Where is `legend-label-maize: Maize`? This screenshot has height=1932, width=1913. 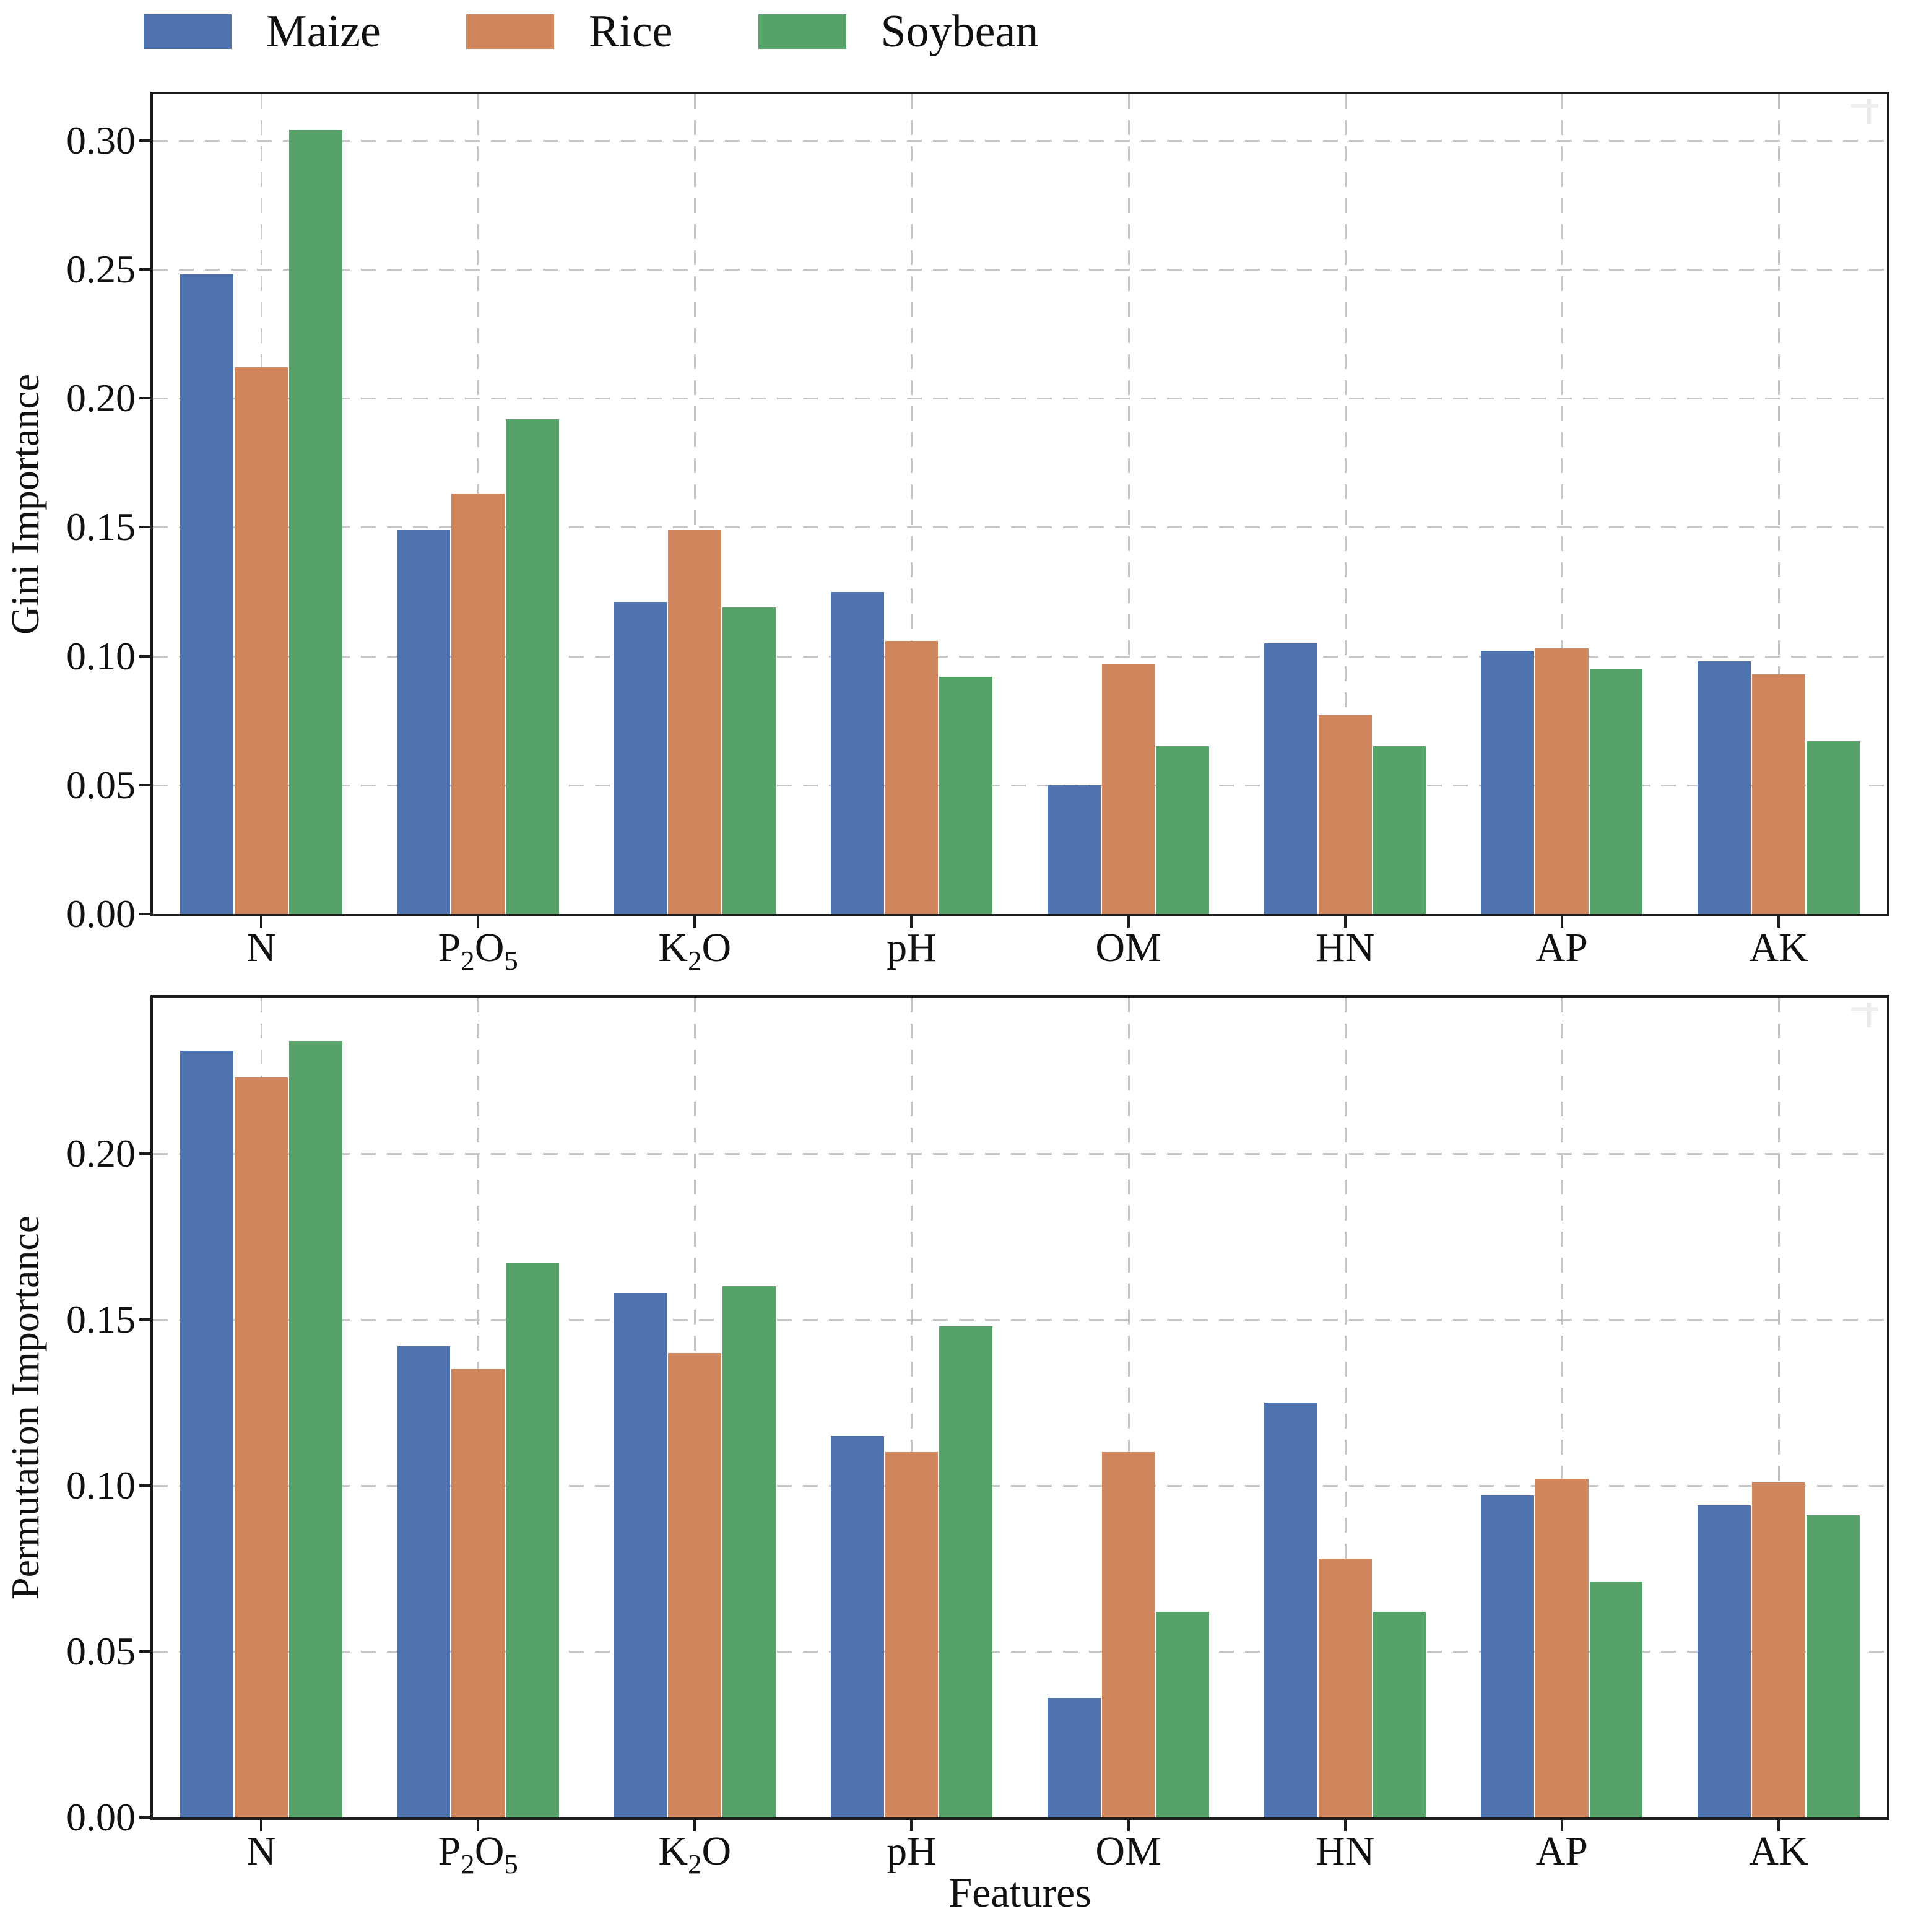 legend-label-maize: Maize is located at coordinates (323, 31).